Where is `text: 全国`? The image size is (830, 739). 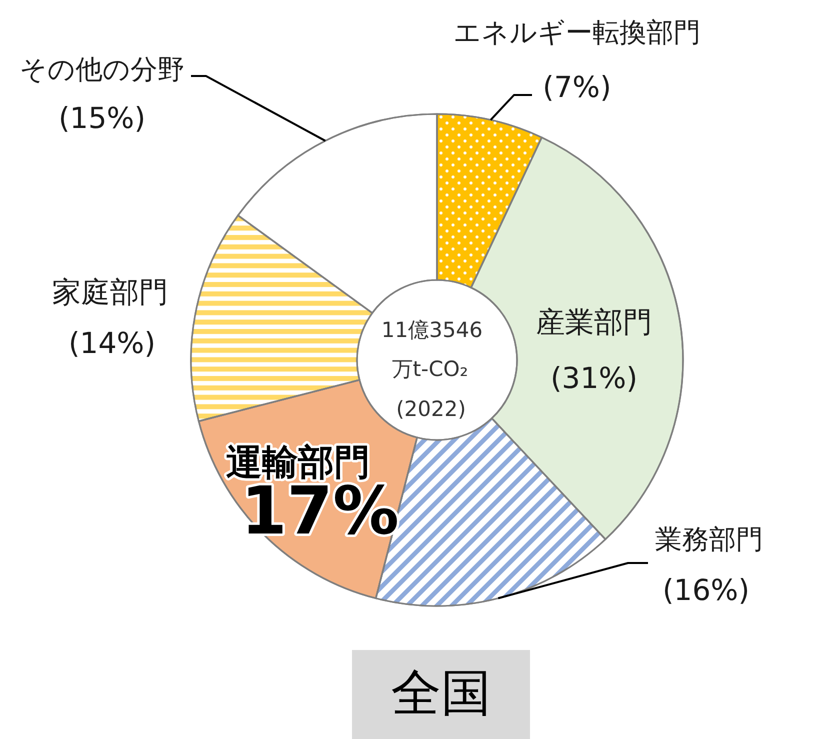
text: 全国 is located at coordinates (441, 693).